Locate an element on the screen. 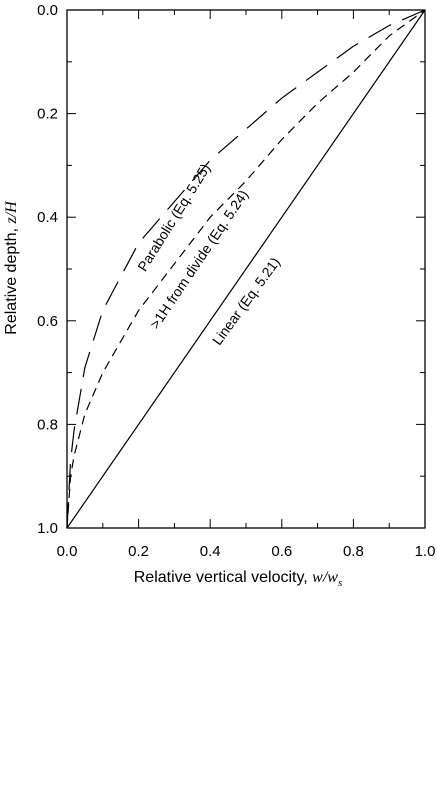 The image size is (437, 789). x-tick-label: 0.2 is located at coordinates (138, 551).